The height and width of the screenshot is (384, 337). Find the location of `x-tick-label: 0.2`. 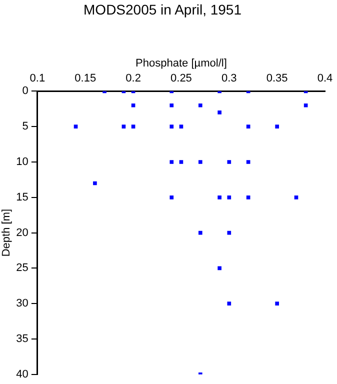

x-tick-label: 0.2 is located at coordinates (133, 78).